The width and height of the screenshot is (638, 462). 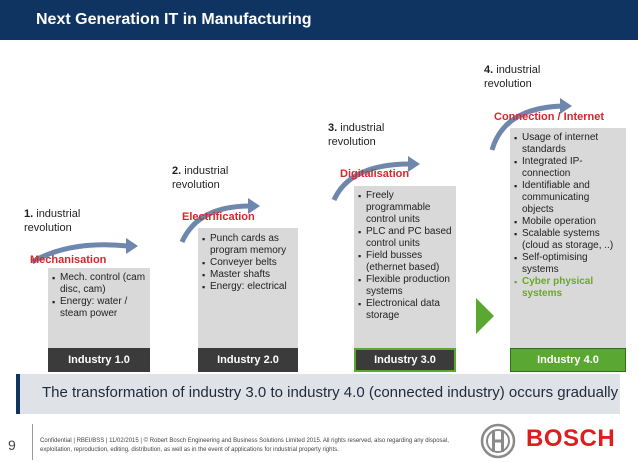 What do you see at coordinates (29, 214) in the screenshot?
I see `stage1-rev-num: 1.` at bounding box center [29, 214].